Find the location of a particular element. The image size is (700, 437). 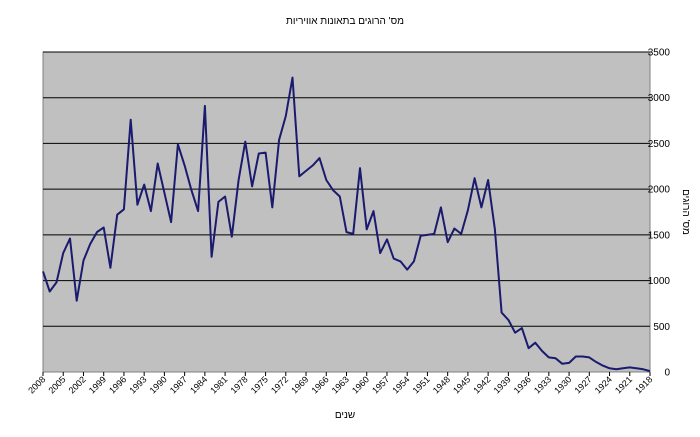

y-tick-label: 3500 is located at coordinates (659, 53).